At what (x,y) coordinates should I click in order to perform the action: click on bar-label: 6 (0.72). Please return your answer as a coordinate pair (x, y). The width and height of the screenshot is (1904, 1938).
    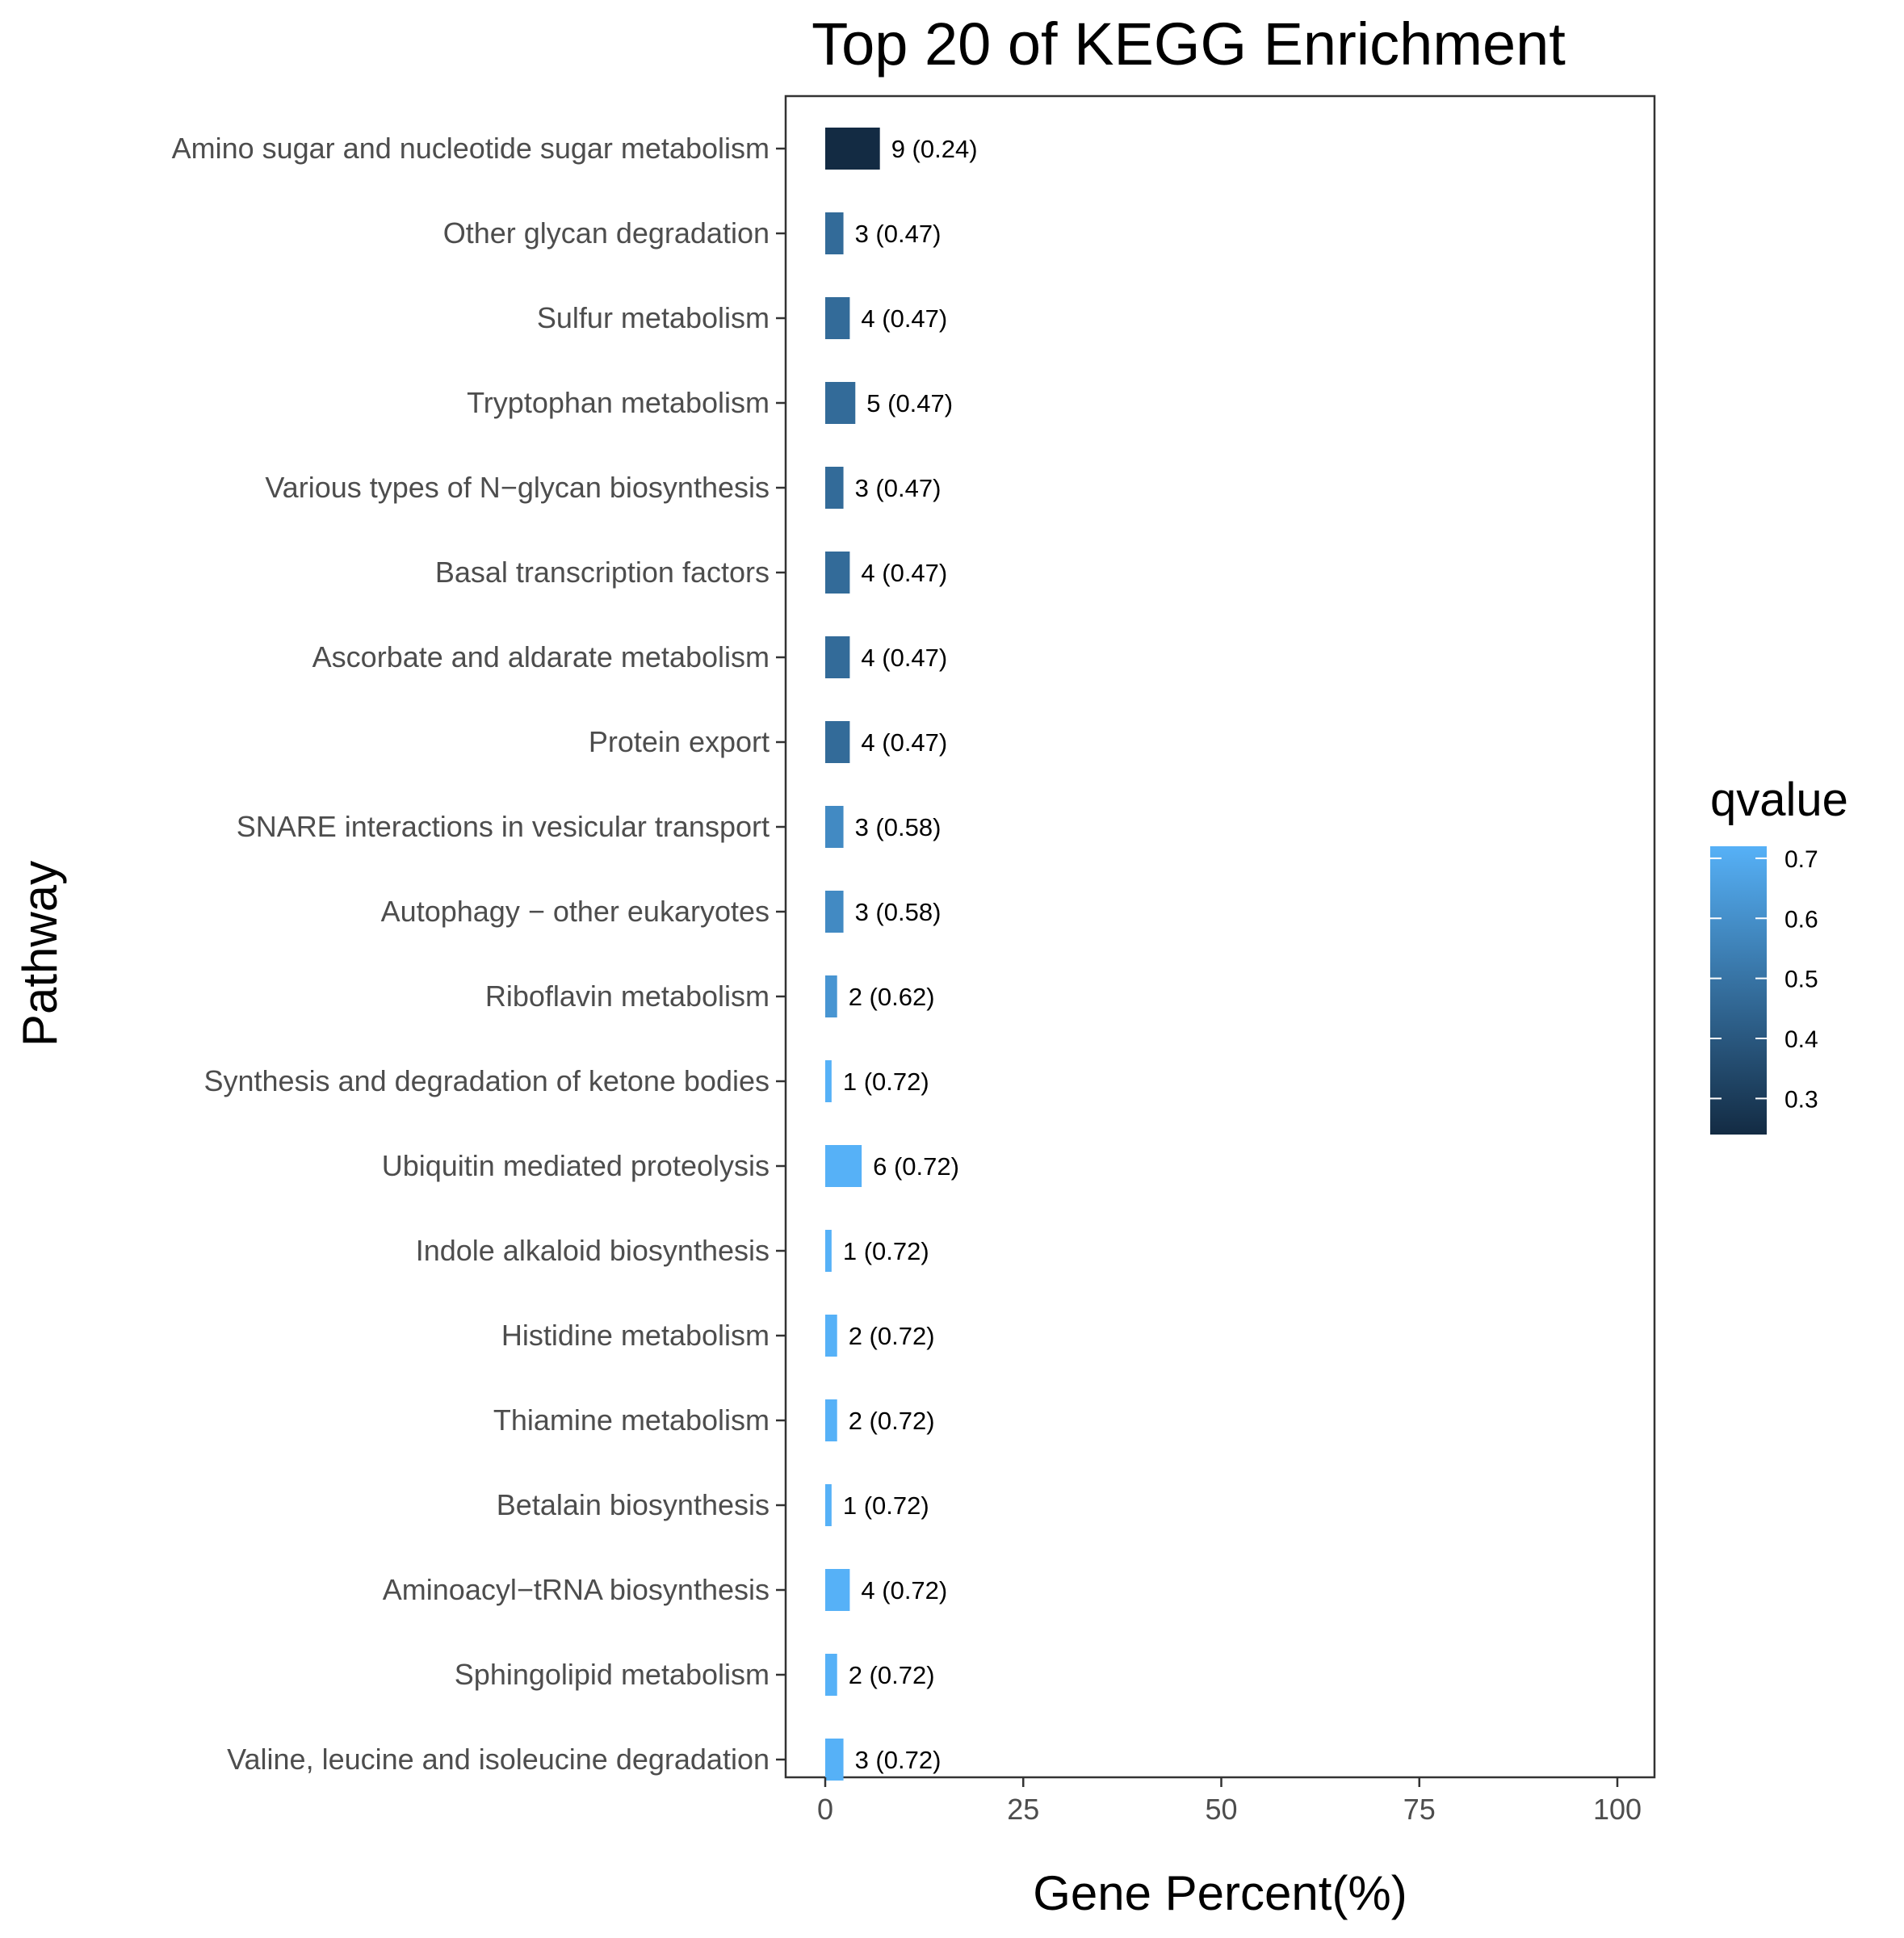
    Looking at the image, I should click on (916, 1166).